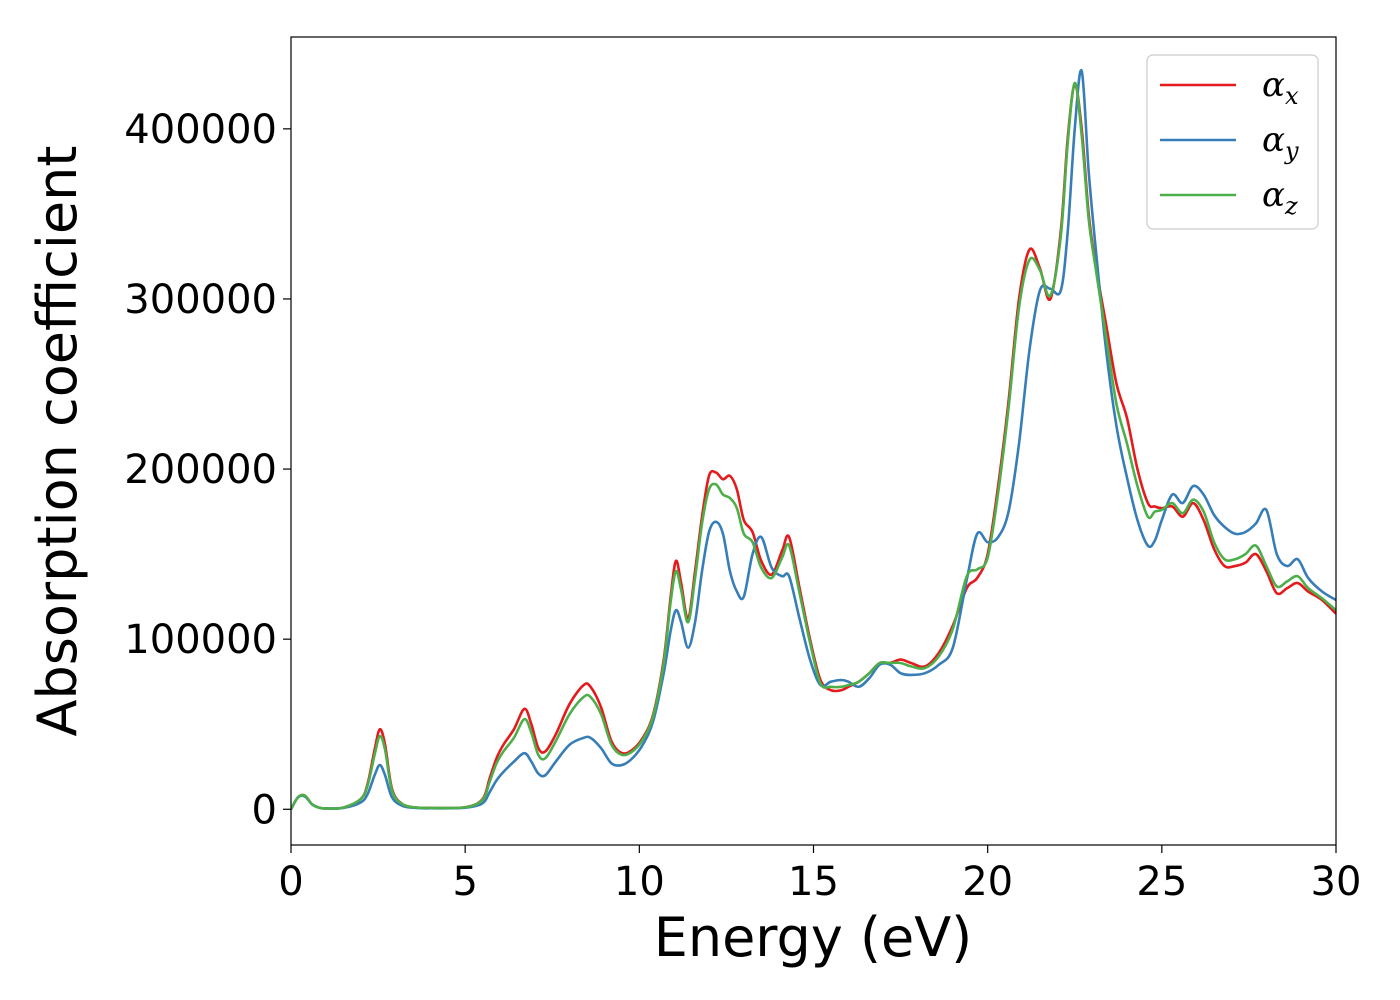 Image resolution: width=1400 pixels, height=1000 pixels. Describe the element at coordinates (464, 882) in the screenshot. I see `x-tick-label: 5` at that location.